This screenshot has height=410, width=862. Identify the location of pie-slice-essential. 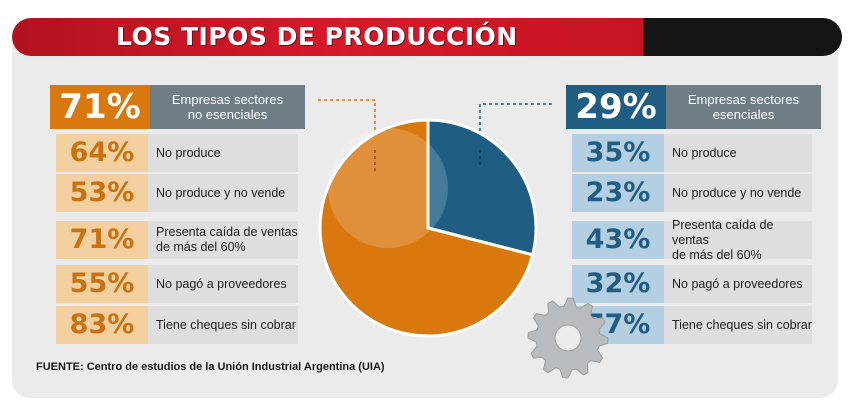
(482, 187).